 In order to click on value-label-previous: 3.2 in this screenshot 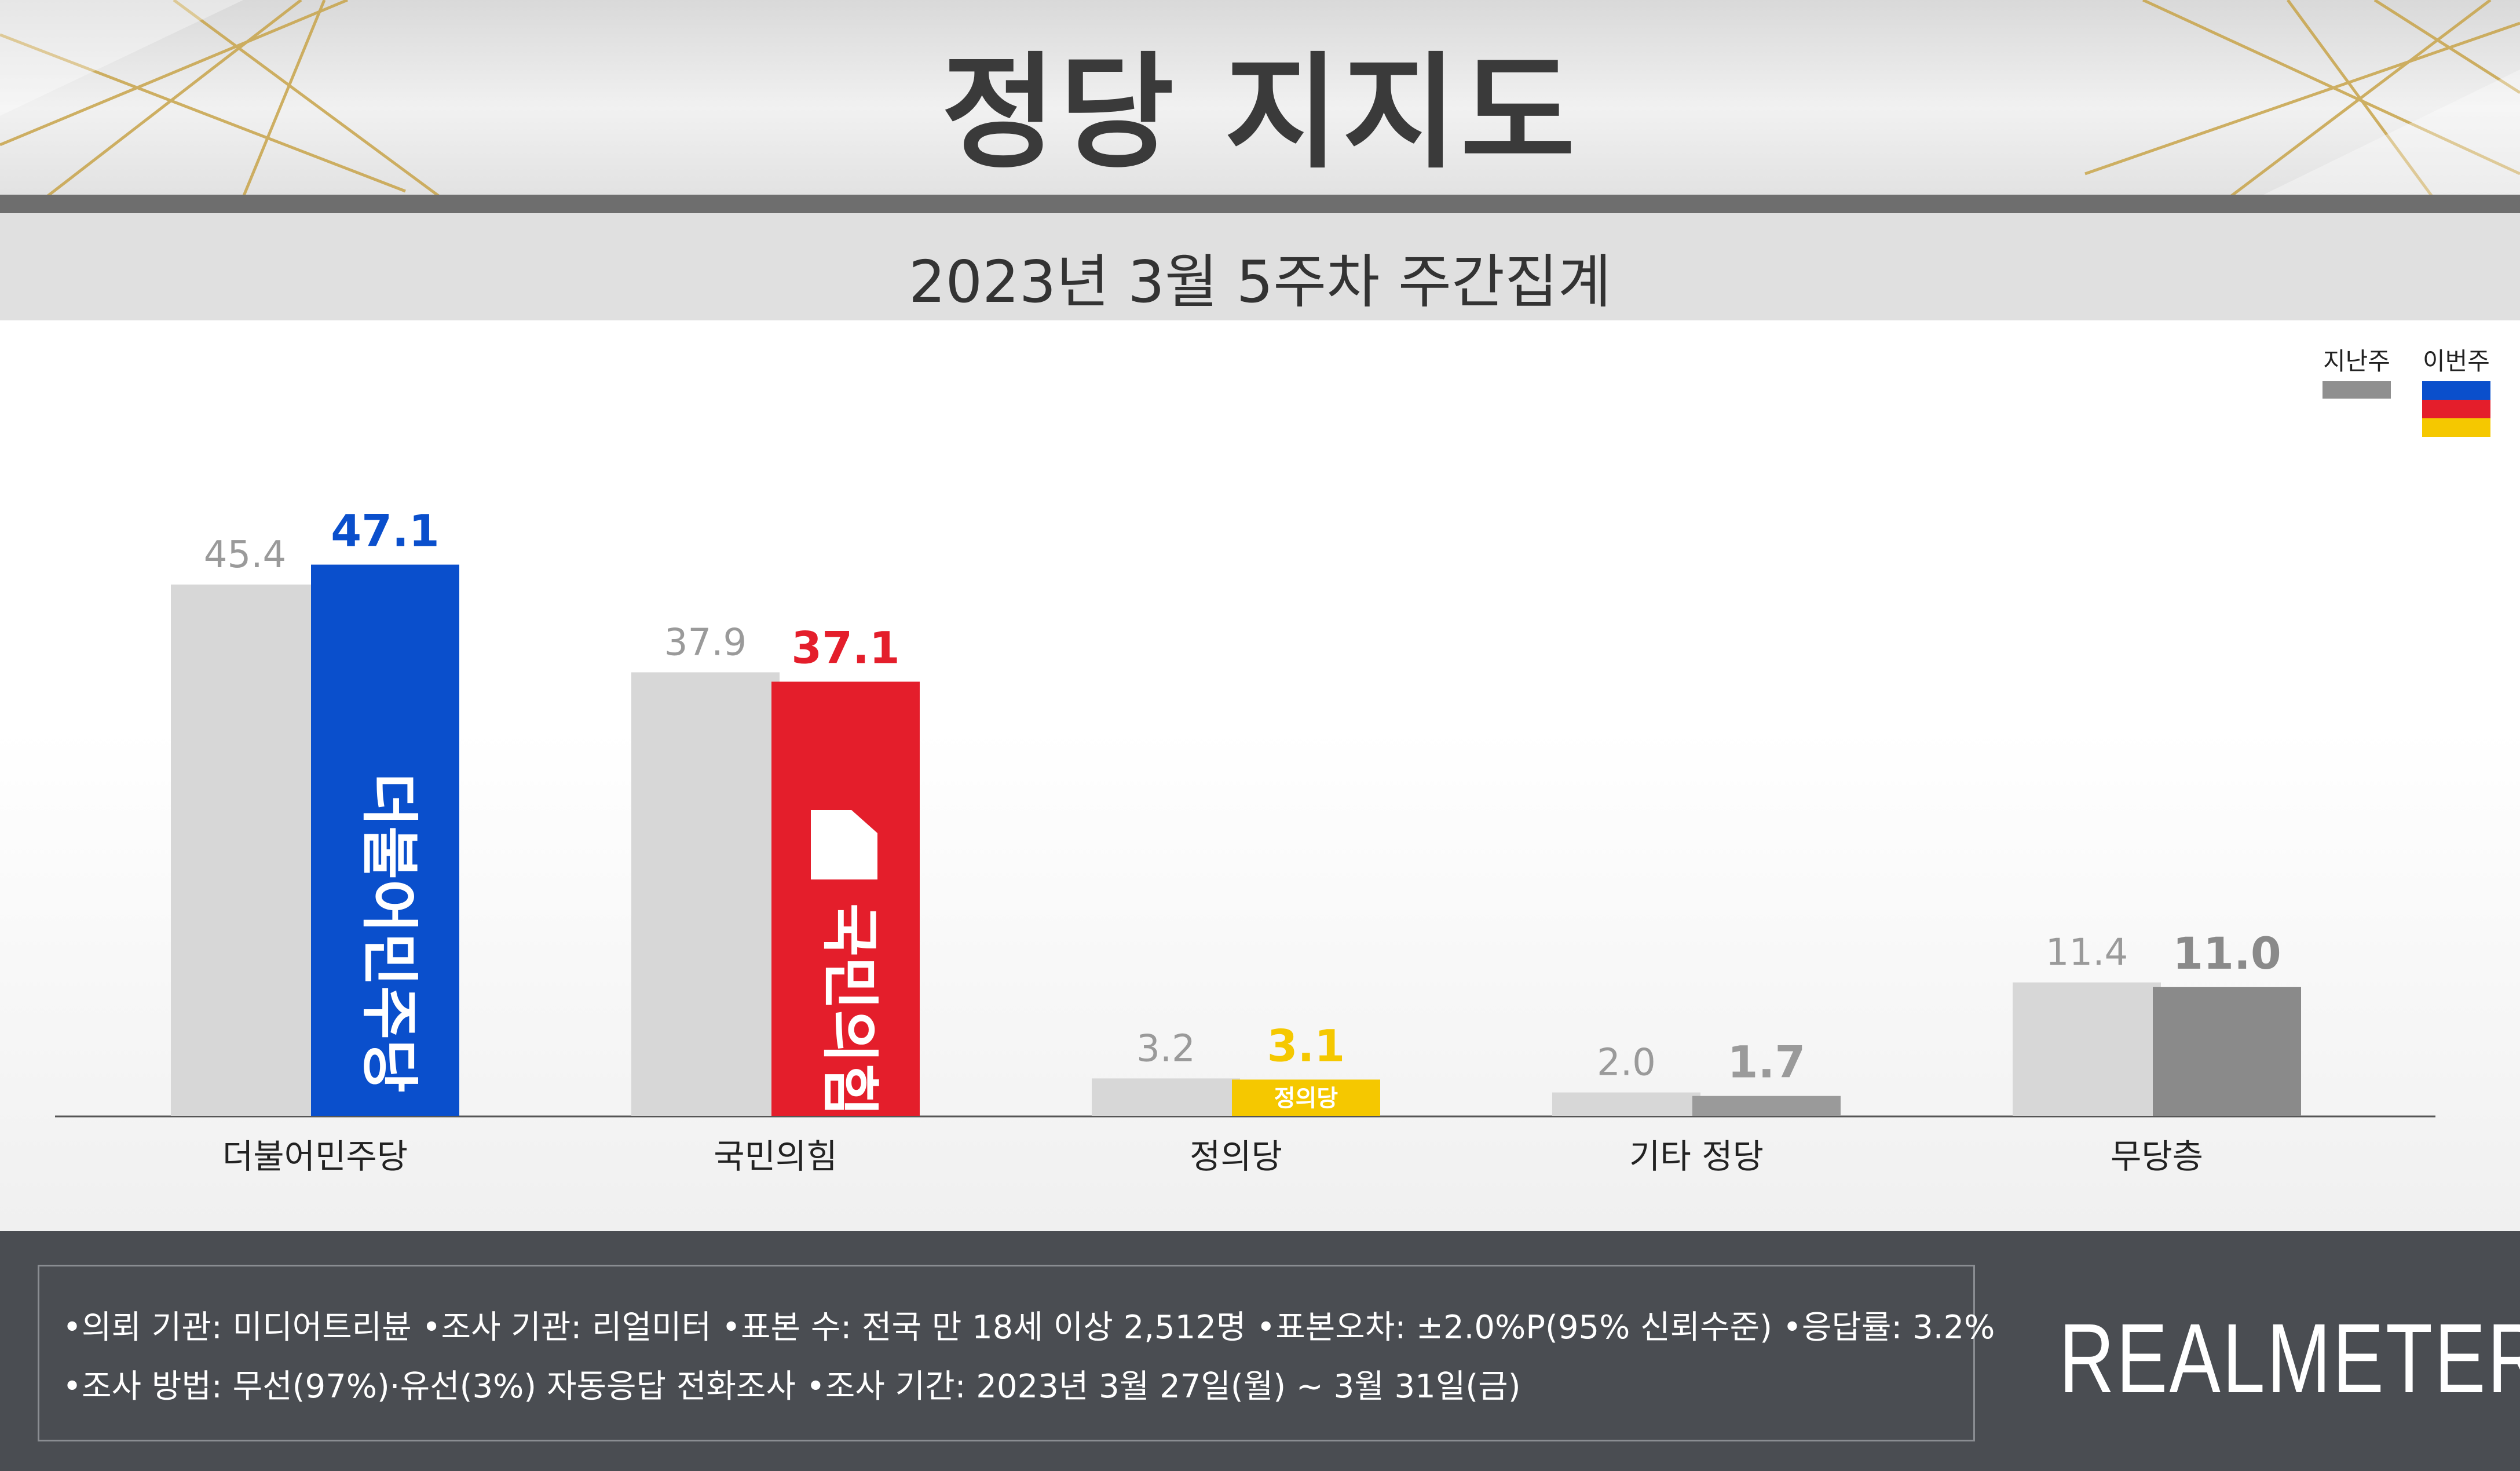, I will do `click(1165, 1048)`.